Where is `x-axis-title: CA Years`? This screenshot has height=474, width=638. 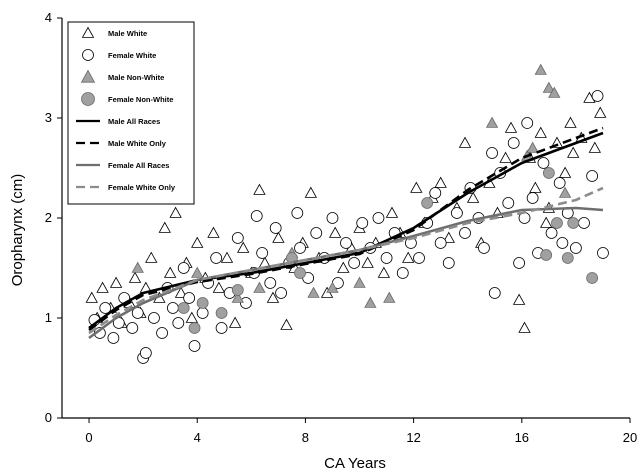 x-axis-title: CA Years is located at coordinates (355, 463).